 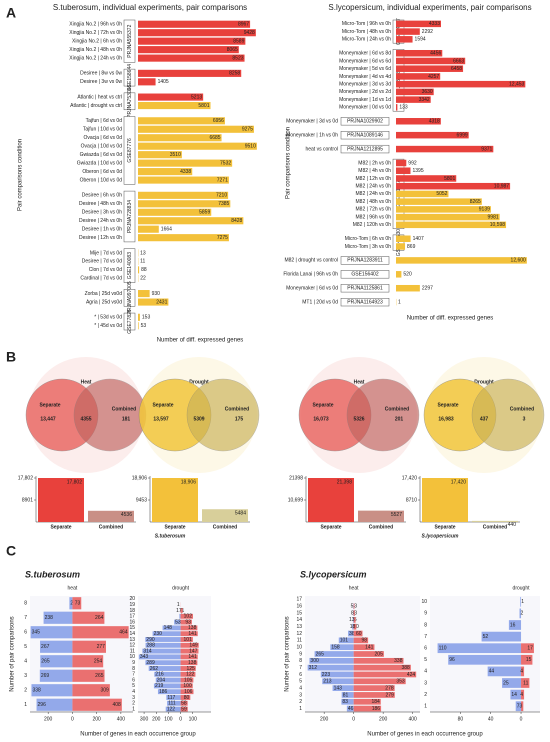 What do you see at coordinates (484, 210) in the screenshot?
I see `value-label: 9139` at bounding box center [484, 210].